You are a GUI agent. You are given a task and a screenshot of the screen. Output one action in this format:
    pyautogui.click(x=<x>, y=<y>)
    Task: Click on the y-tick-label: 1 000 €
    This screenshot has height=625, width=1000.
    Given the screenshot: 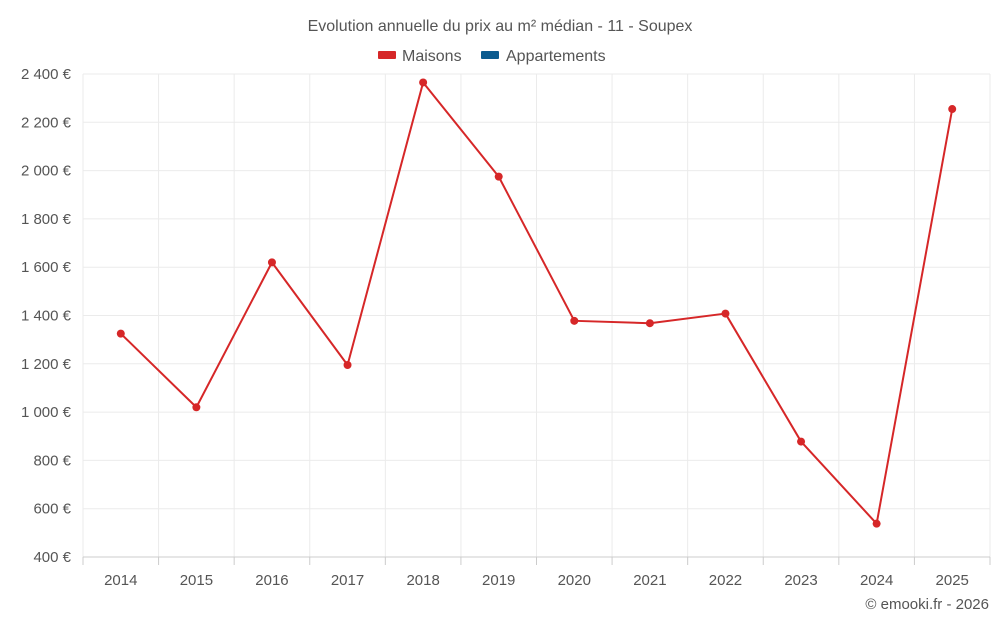 What is the action you would take?
    pyautogui.click(x=46, y=412)
    